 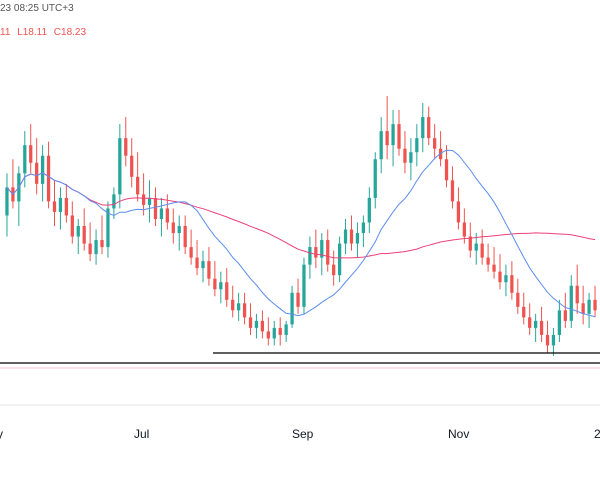 What do you see at coordinates (1, 434) in the screenshot?
I see `x-tick-label: y` at bounding box center [1, 434].